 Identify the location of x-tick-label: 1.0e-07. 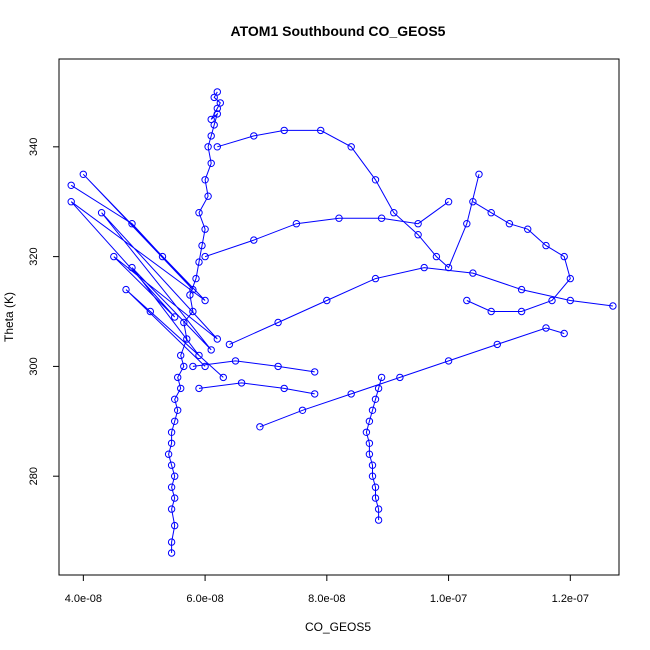
(448, 599).